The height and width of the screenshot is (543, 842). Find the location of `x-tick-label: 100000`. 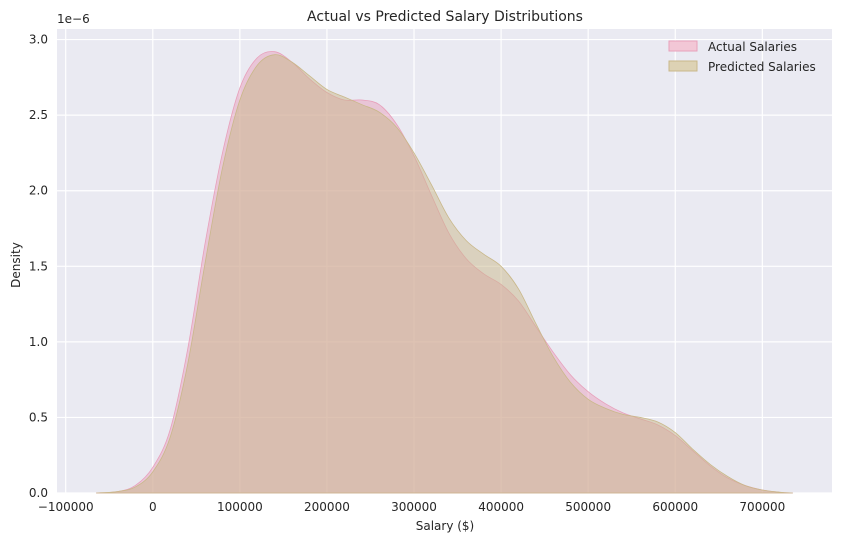

x-tick-label: 100000 is located at coordinates (240, 507).